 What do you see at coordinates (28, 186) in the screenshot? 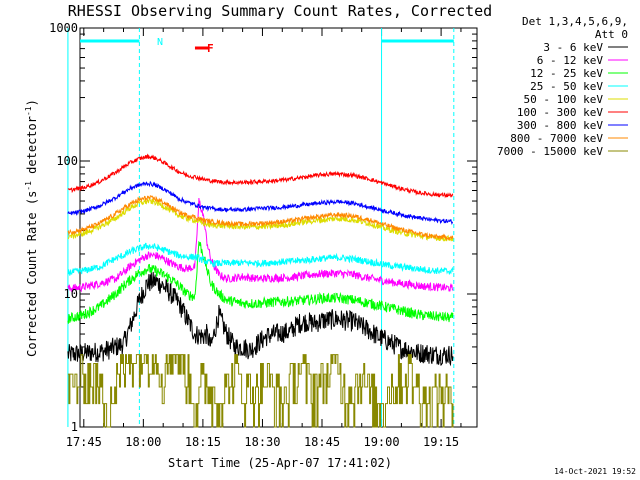
I see `y-axis-label-sup1: -1` at bounding box center [28, 186].